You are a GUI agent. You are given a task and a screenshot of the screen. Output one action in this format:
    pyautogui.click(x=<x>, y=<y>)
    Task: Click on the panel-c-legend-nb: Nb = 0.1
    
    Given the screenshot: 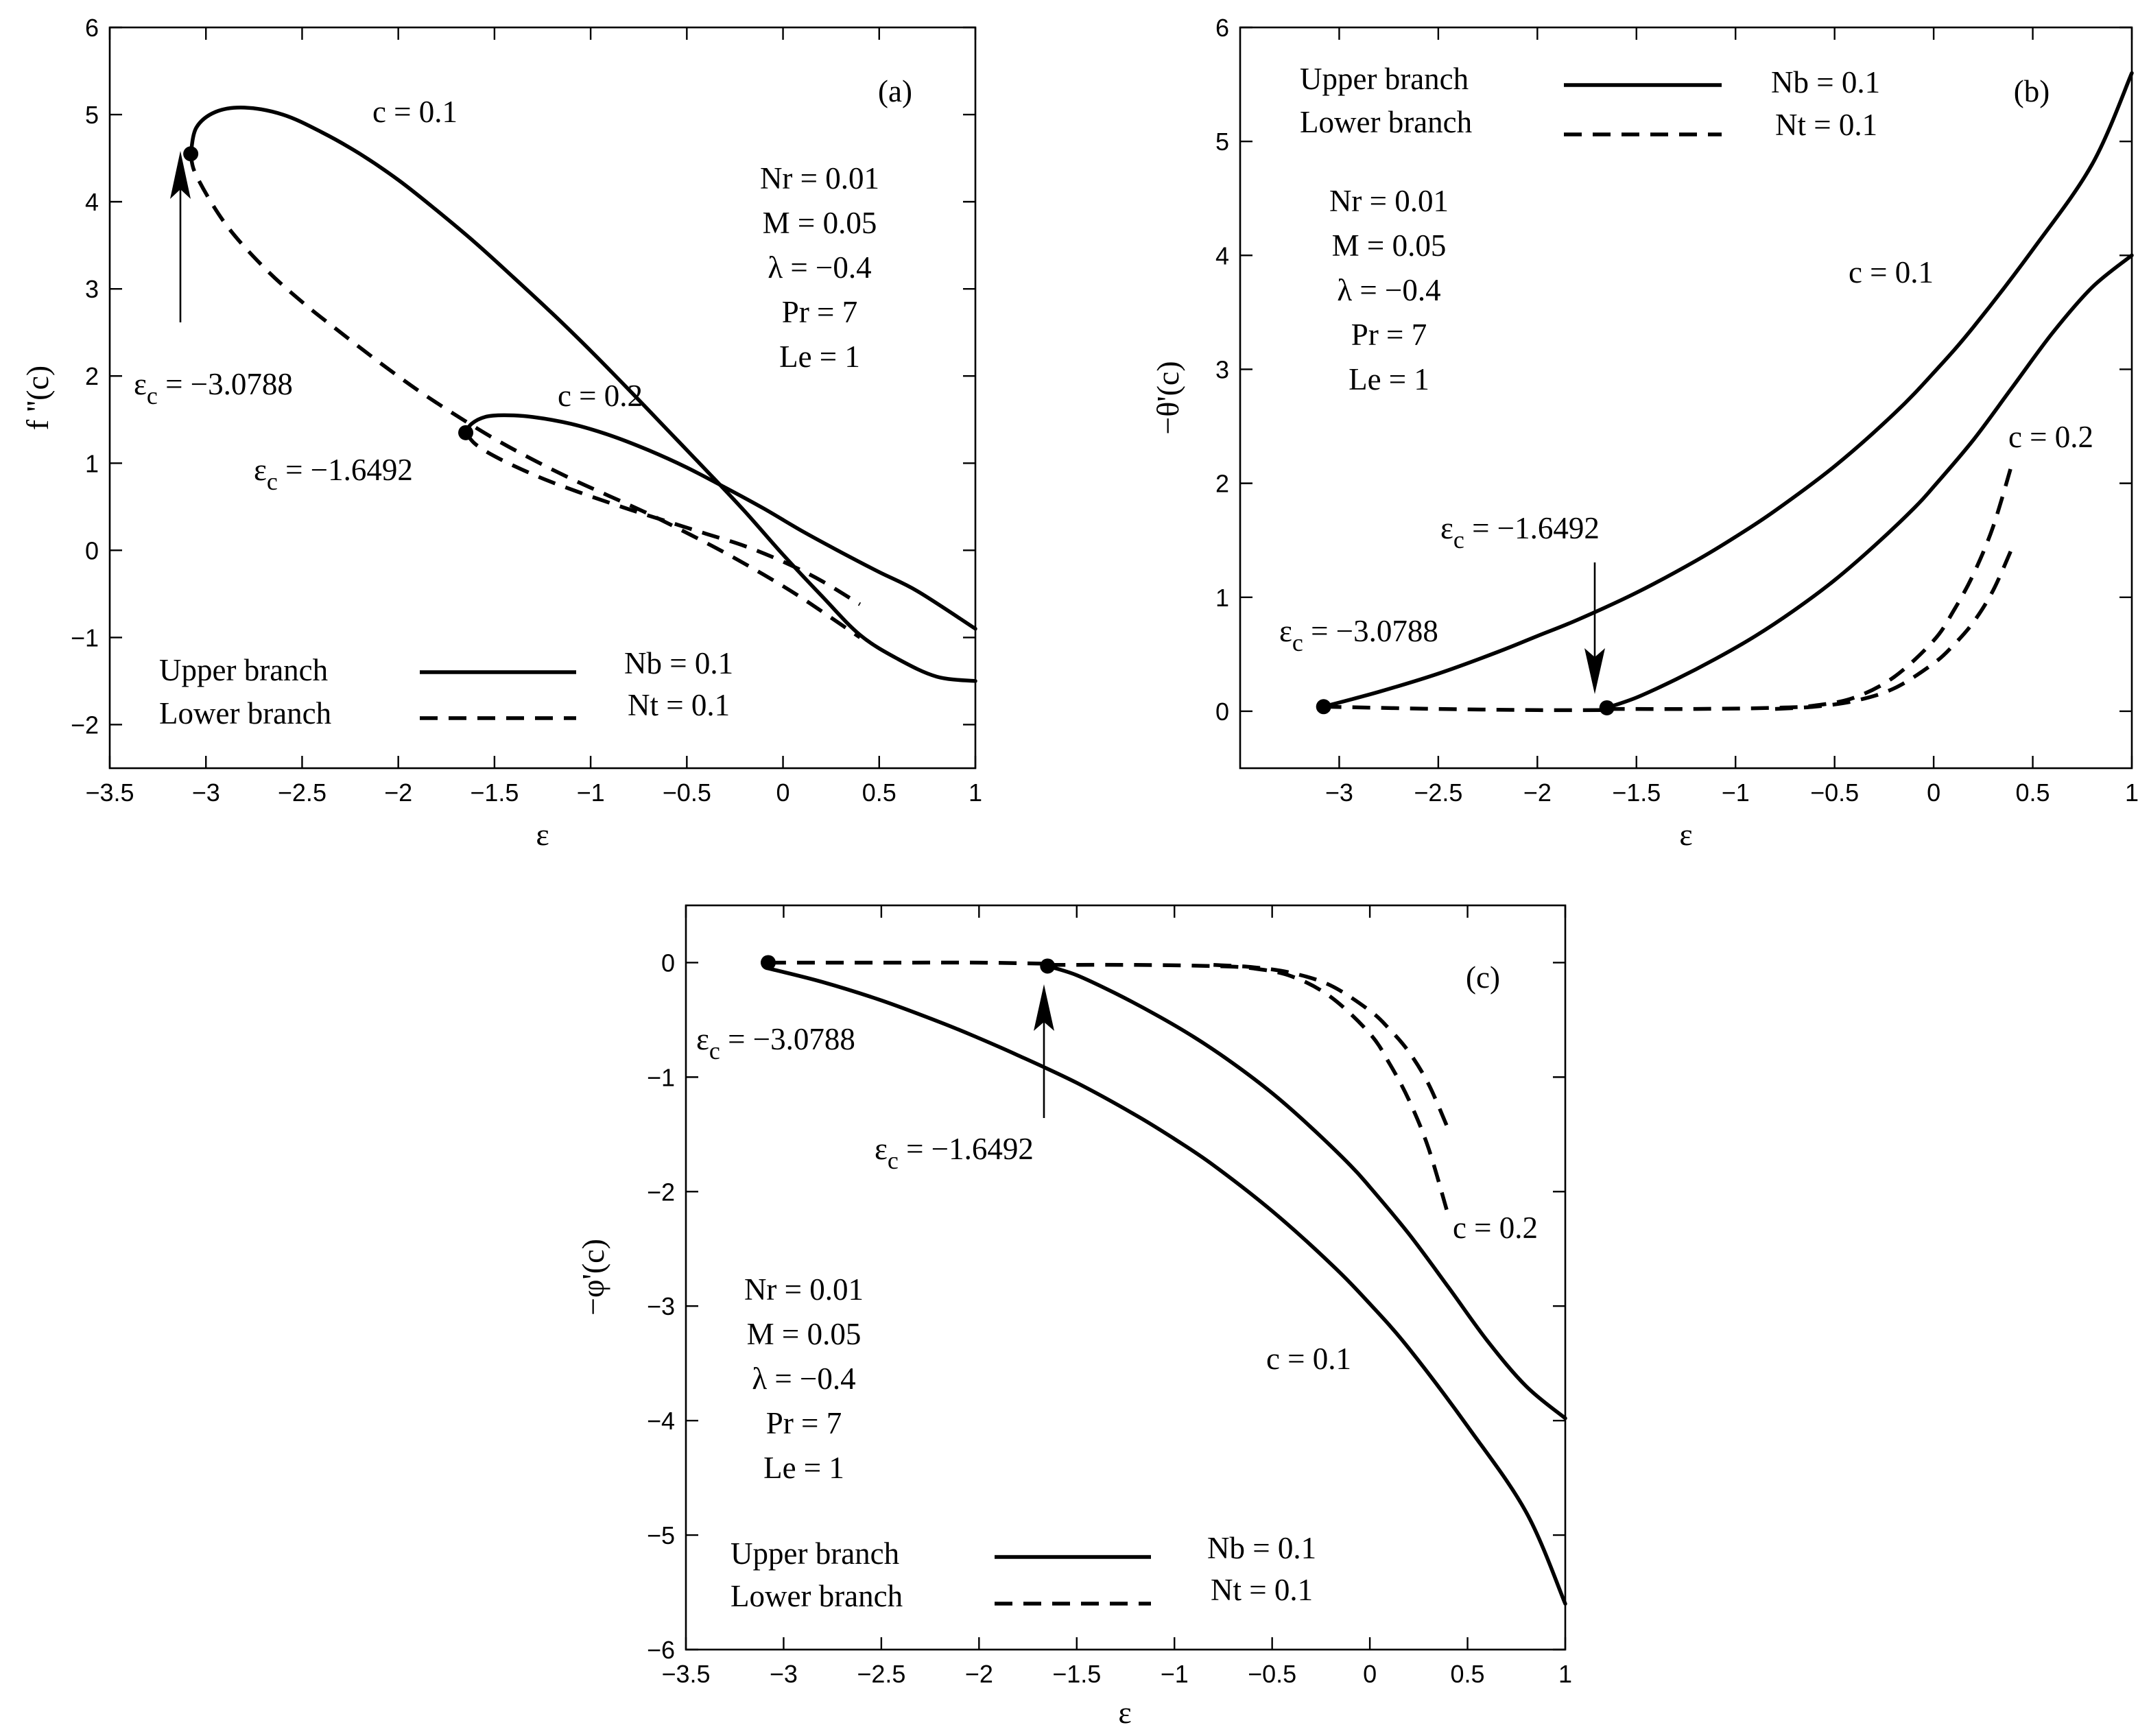 What is the action you would take?
    pyautogui.click(x=1261, y=1548)
    